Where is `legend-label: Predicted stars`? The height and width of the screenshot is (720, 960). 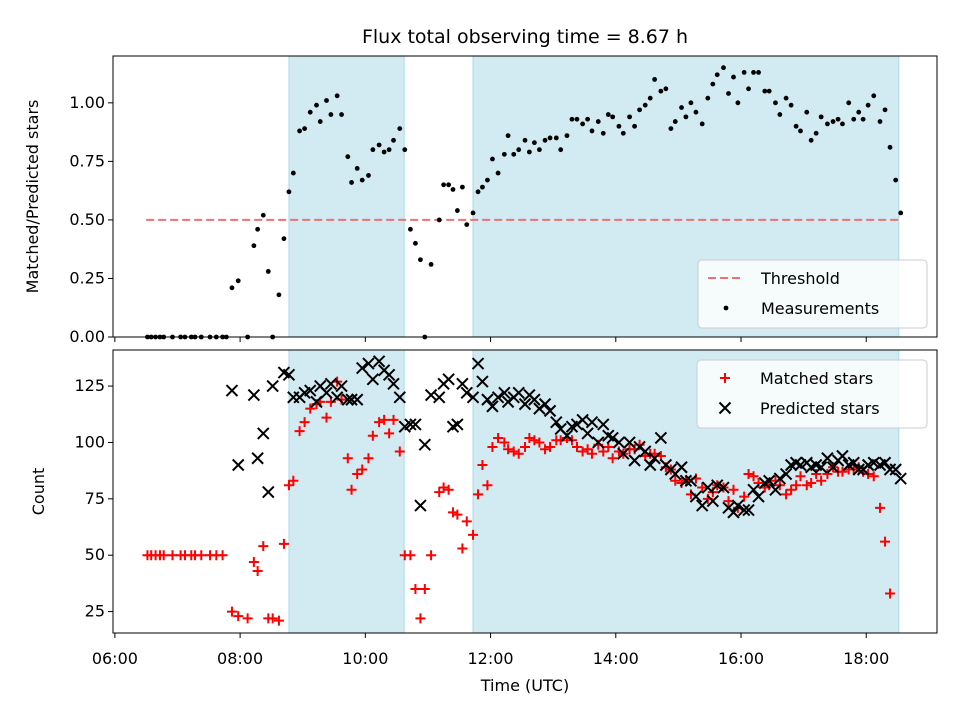 legend-label: Predicted stars is located at coordinates (820, 408).